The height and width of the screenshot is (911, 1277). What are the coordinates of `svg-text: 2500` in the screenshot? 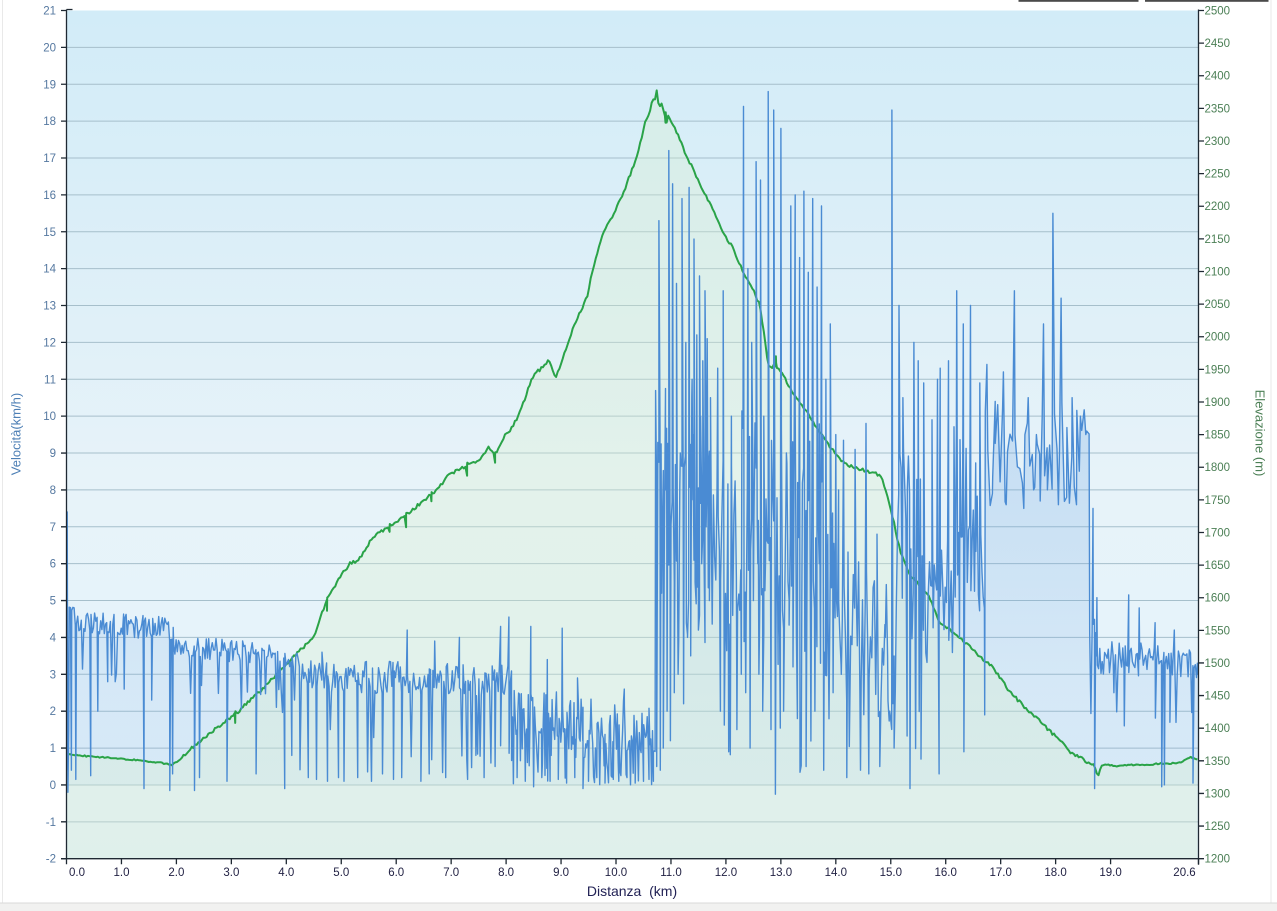 It's located at (1218, 12).